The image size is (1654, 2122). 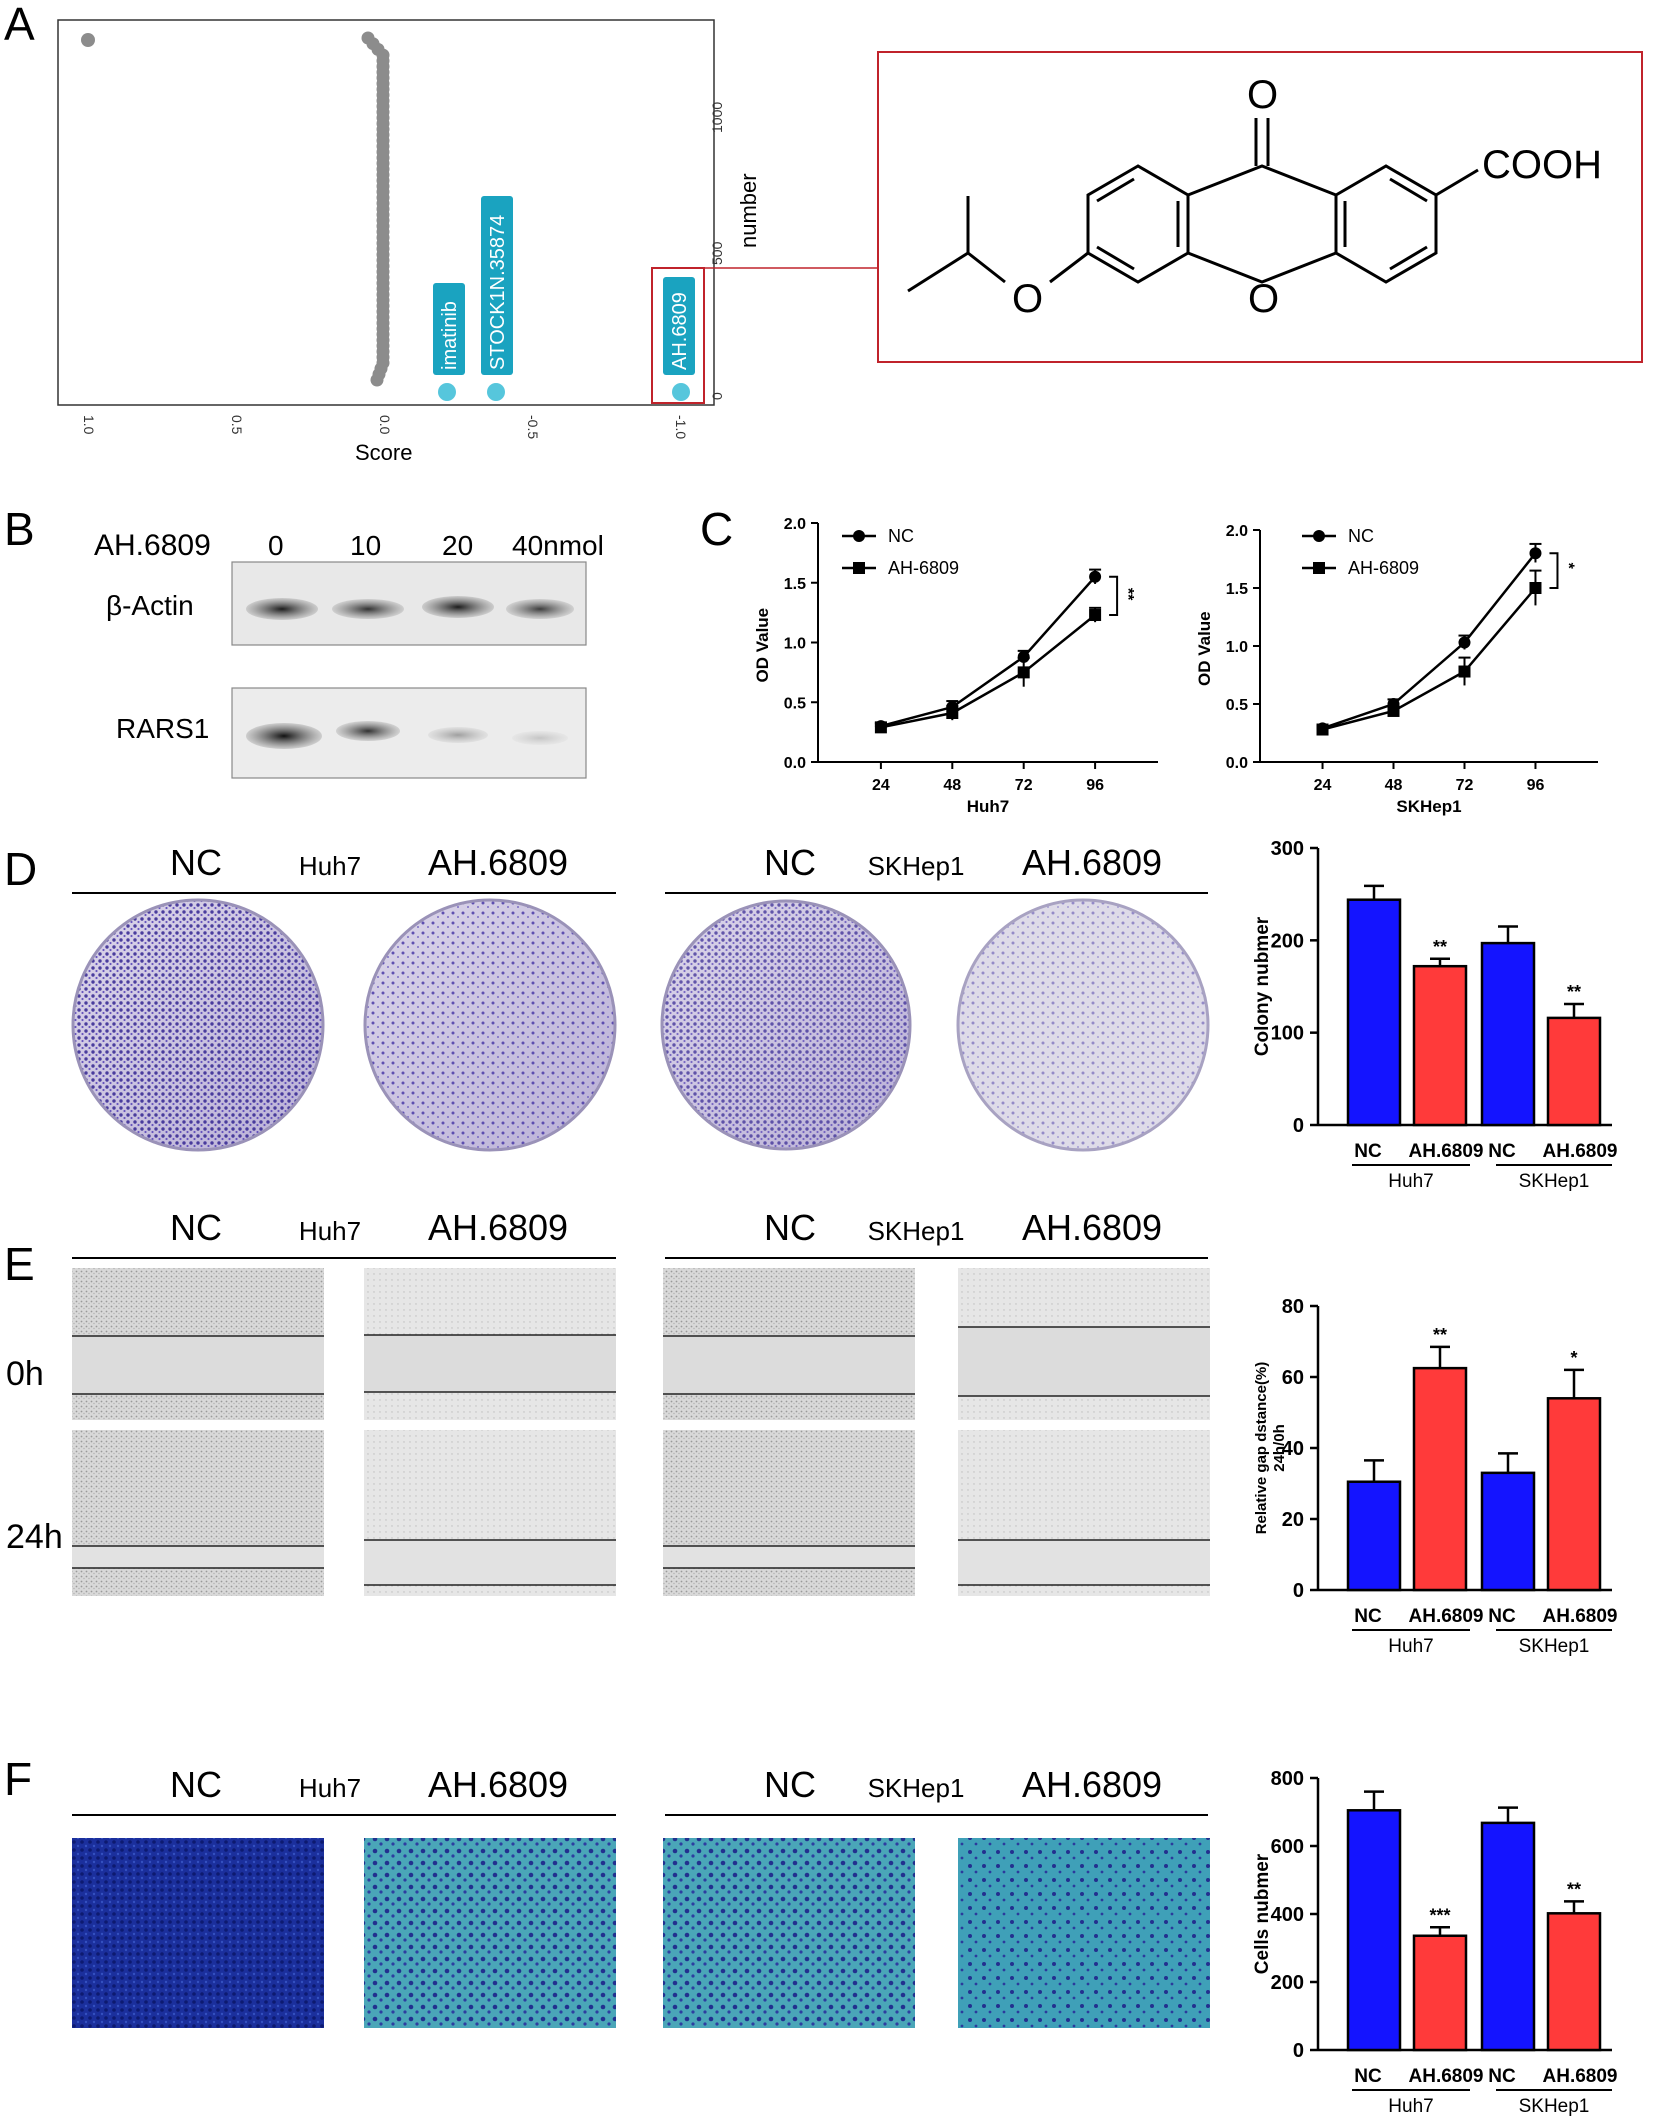 What do you see at coordinates (330, 1231) in the screenshot?
I see `header-cell-huh7: Huh7` at bounding box center [330, 1231].